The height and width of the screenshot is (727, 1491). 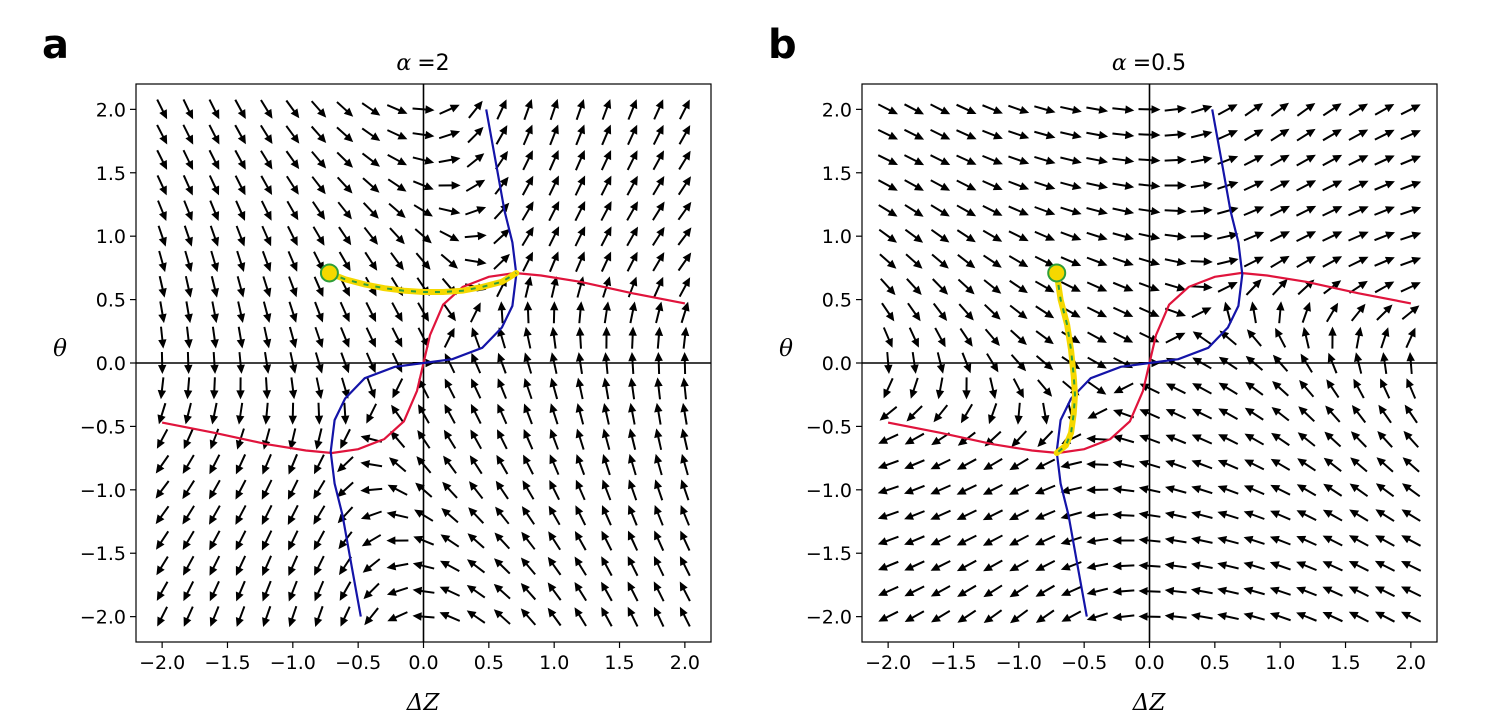 I want to click on x-tick-label: −2.0, so click(x=162, y=663).